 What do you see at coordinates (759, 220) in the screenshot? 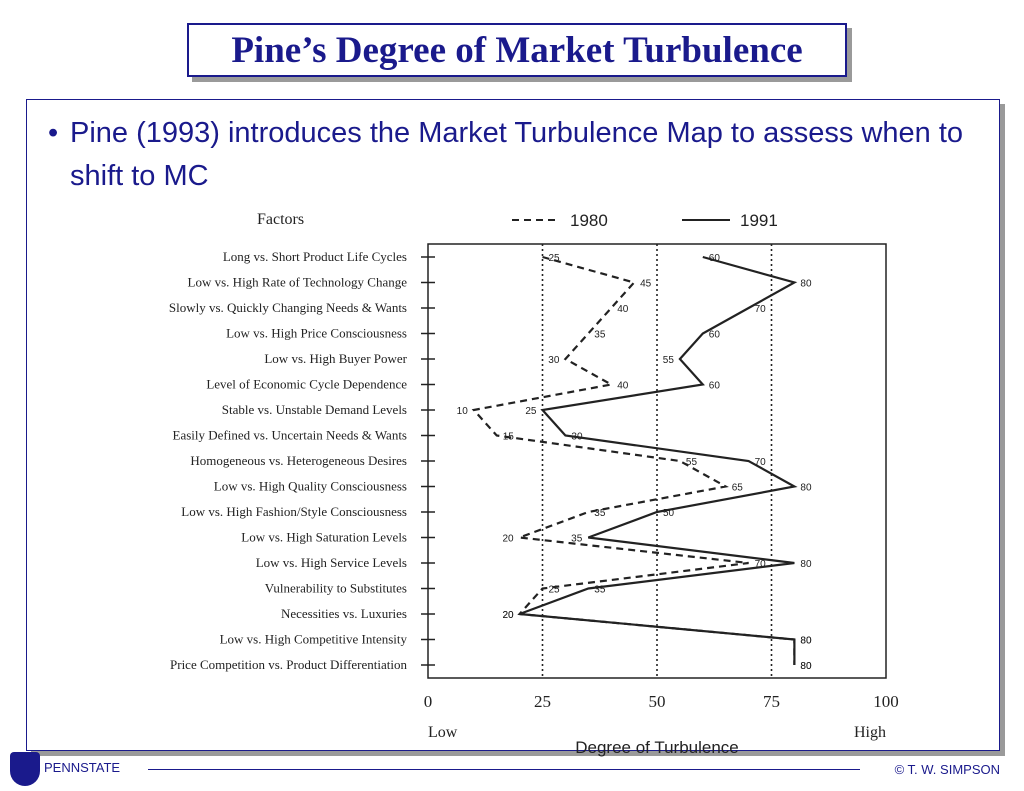
I see `legend-label-1991: 1991` at bounding box center [759, 220].